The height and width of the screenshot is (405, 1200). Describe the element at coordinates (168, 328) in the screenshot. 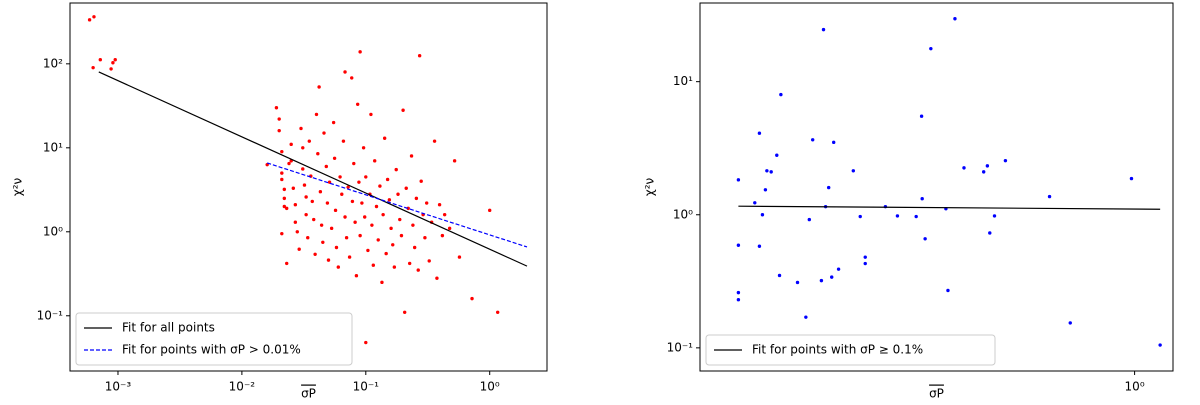

I see `legend-label: Fit for all points` at that location.